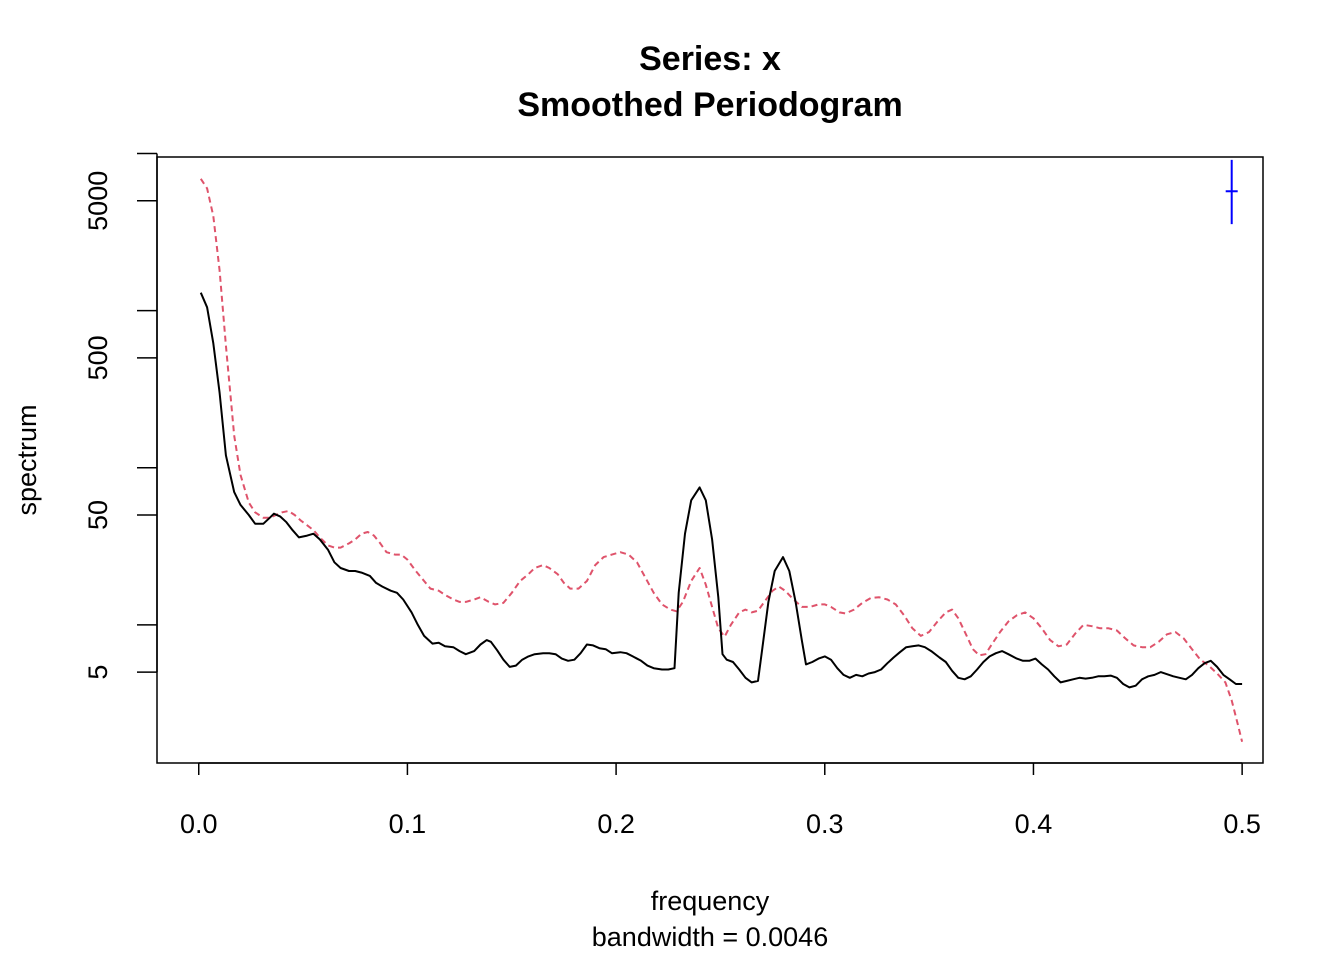  Describe the element at coordinates (710, 901) in the screenshot. I see `x-axis-label: frequency` at that location.